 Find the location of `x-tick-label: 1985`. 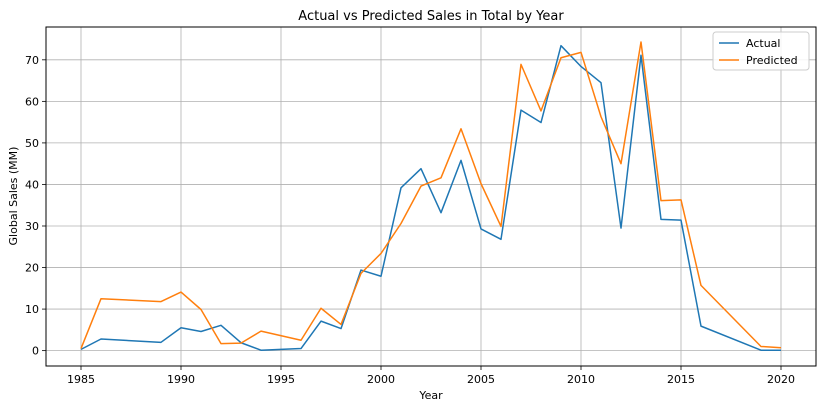

x-tick-label: 1985 is located at coordinates (81, 379).